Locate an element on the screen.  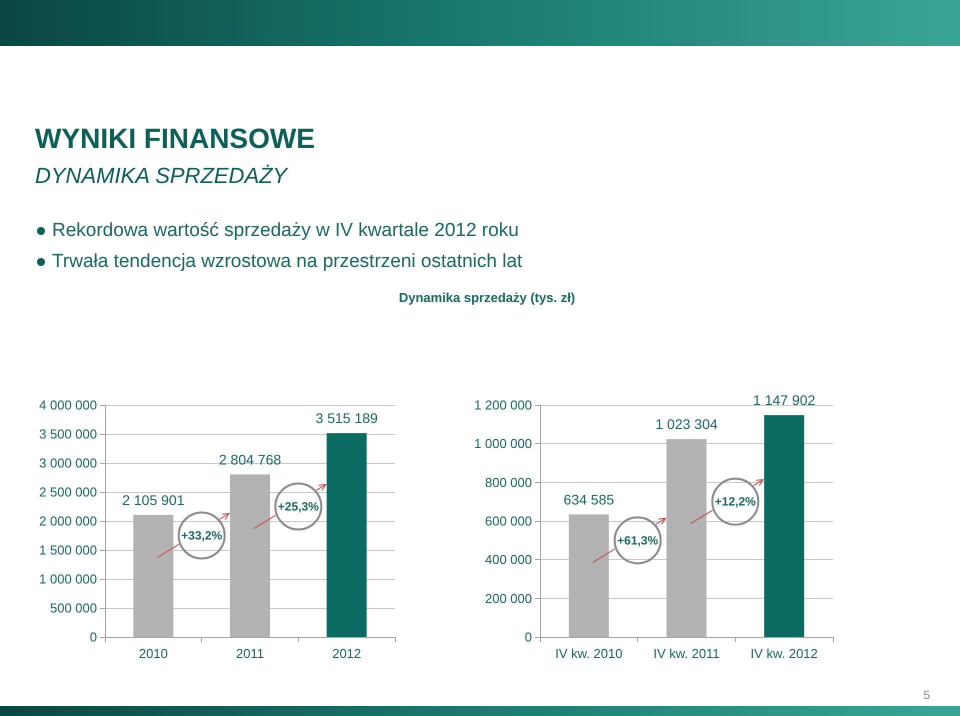
annotation: +33,2% is located at coordinates (202, 535).